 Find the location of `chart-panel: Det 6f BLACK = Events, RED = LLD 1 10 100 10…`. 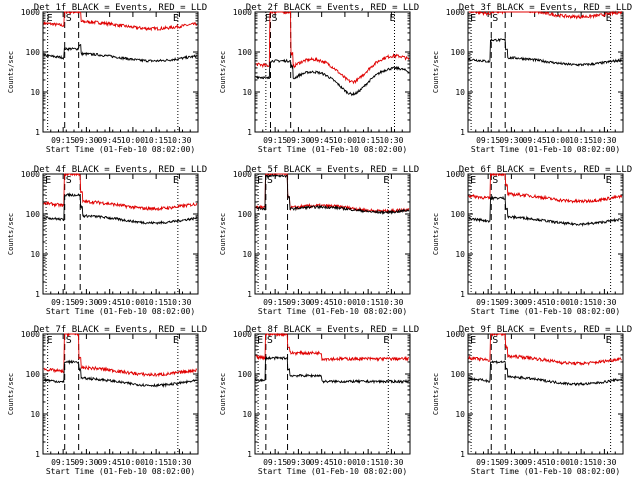

chart-panel: Det 6f BLACK = Events, RED = LLD 1 10 100 10… is located at coordinates (532, 240).